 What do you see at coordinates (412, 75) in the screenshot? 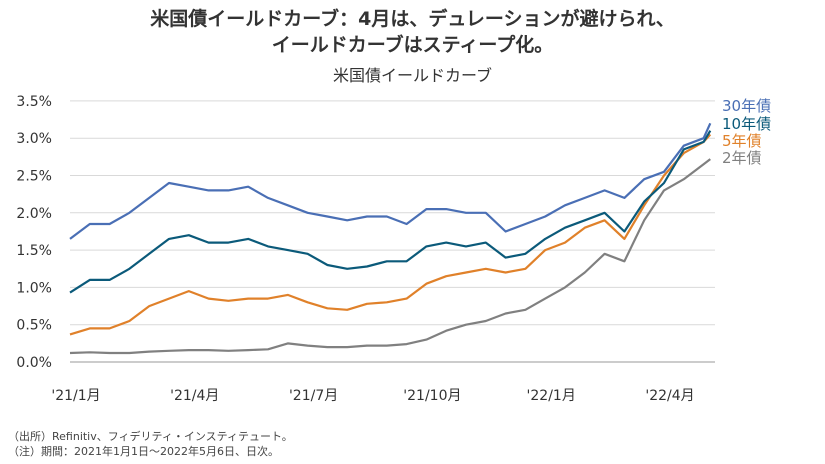
I see `chart-subtitle: 米国債イールドカーブ` at bounding box center [412, 75].